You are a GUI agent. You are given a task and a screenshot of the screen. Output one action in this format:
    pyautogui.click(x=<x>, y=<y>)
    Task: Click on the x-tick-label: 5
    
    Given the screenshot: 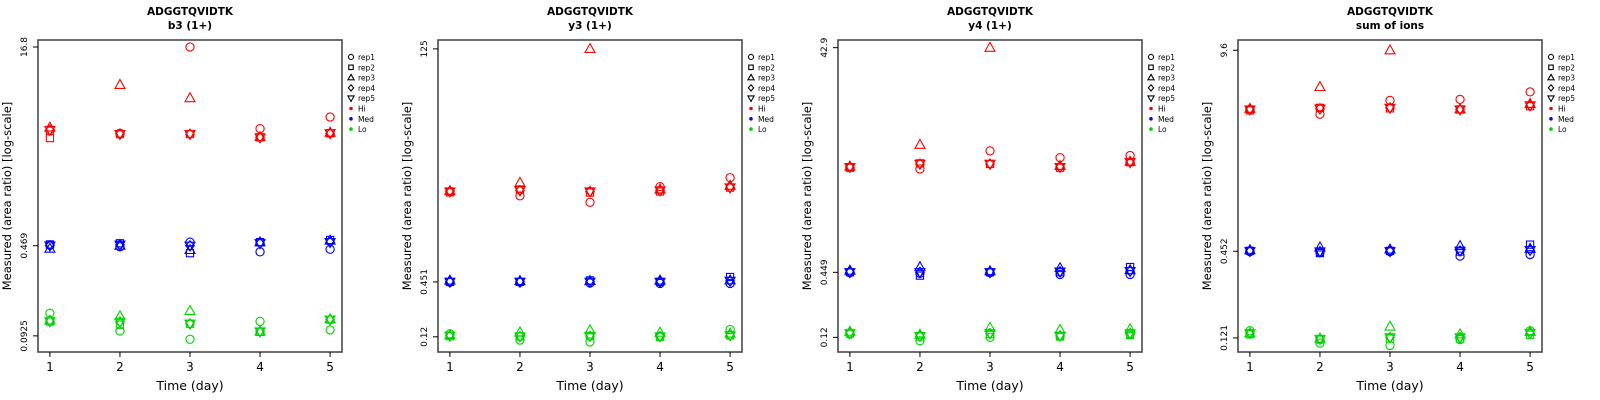 What is the action you would take?
    pyautogui.click(x=730, y=367)
    